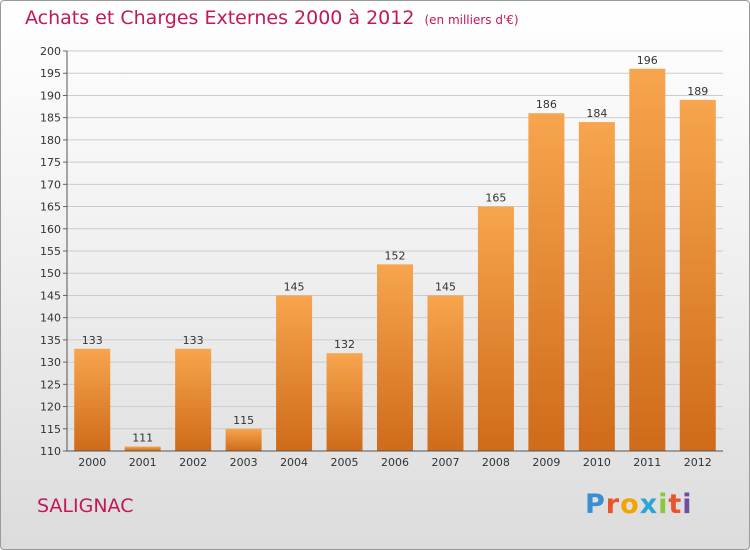 This screenshot has height=550, width=750. I want to click on y-tick-label: 115, so click(50, 429).